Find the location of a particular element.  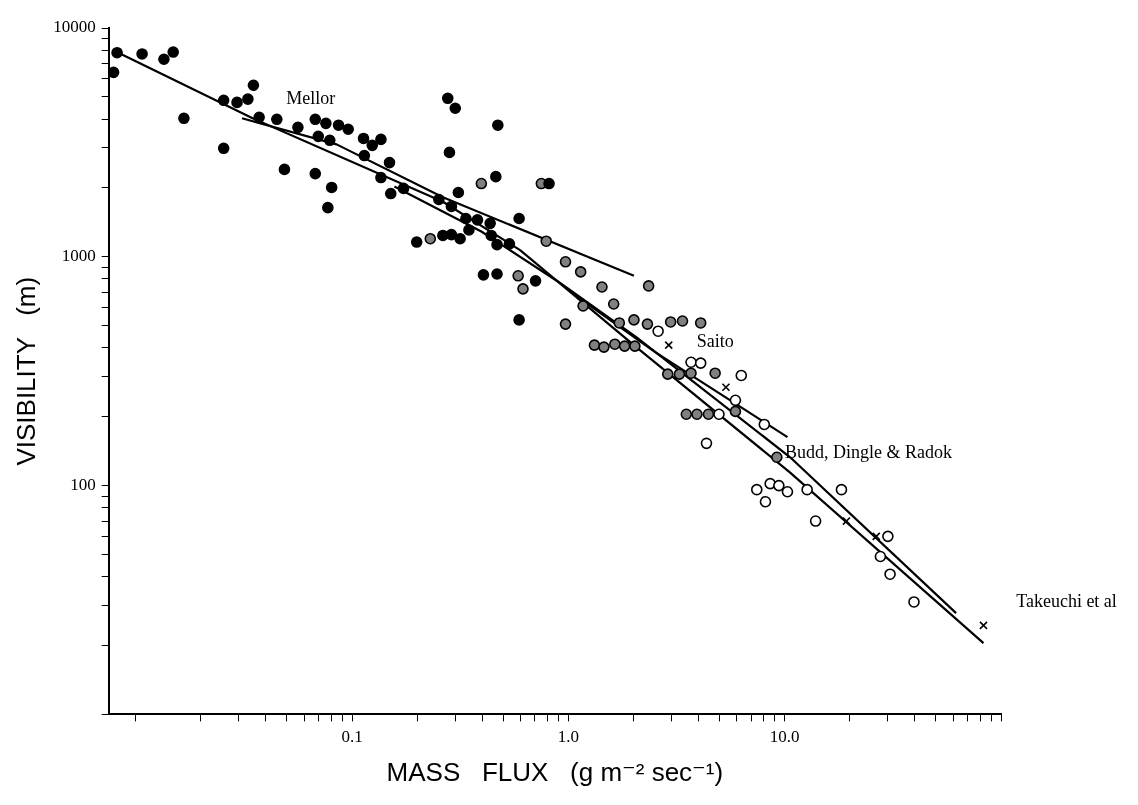

annotation: Mellor is located at coordinates (311, 98).